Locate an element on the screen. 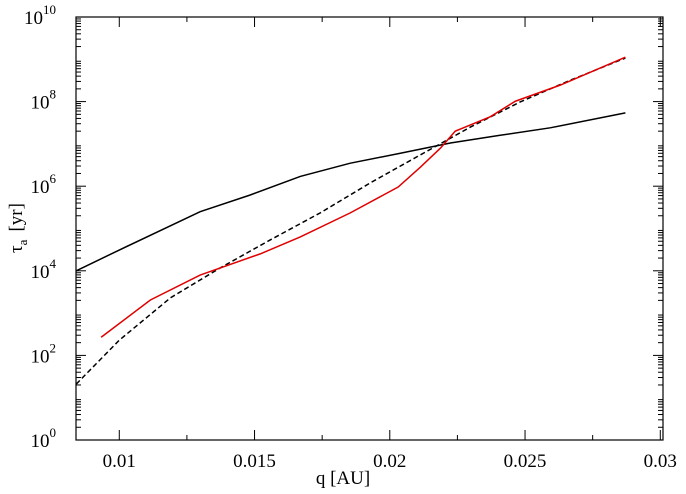 Image resolution: width=686 pixels, height=494 pixels. y-tick-label: 10⁸ is located at coordinates (44, 100).